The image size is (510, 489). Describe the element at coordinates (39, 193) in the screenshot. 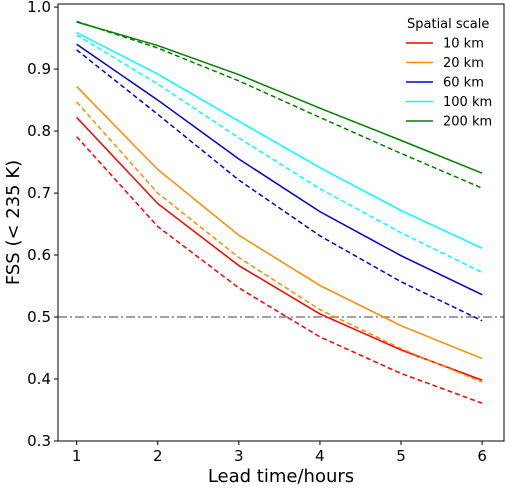

I see `y-tick-label: 0.7` at that location.